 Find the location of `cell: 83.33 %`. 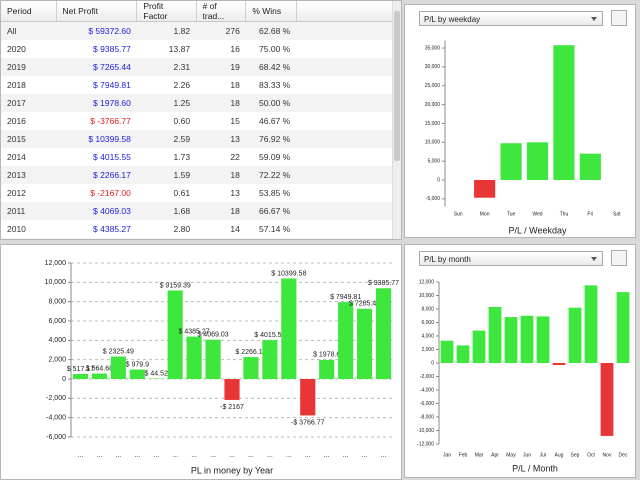

cell: 83.33 % is located at coordinates (275, 85).